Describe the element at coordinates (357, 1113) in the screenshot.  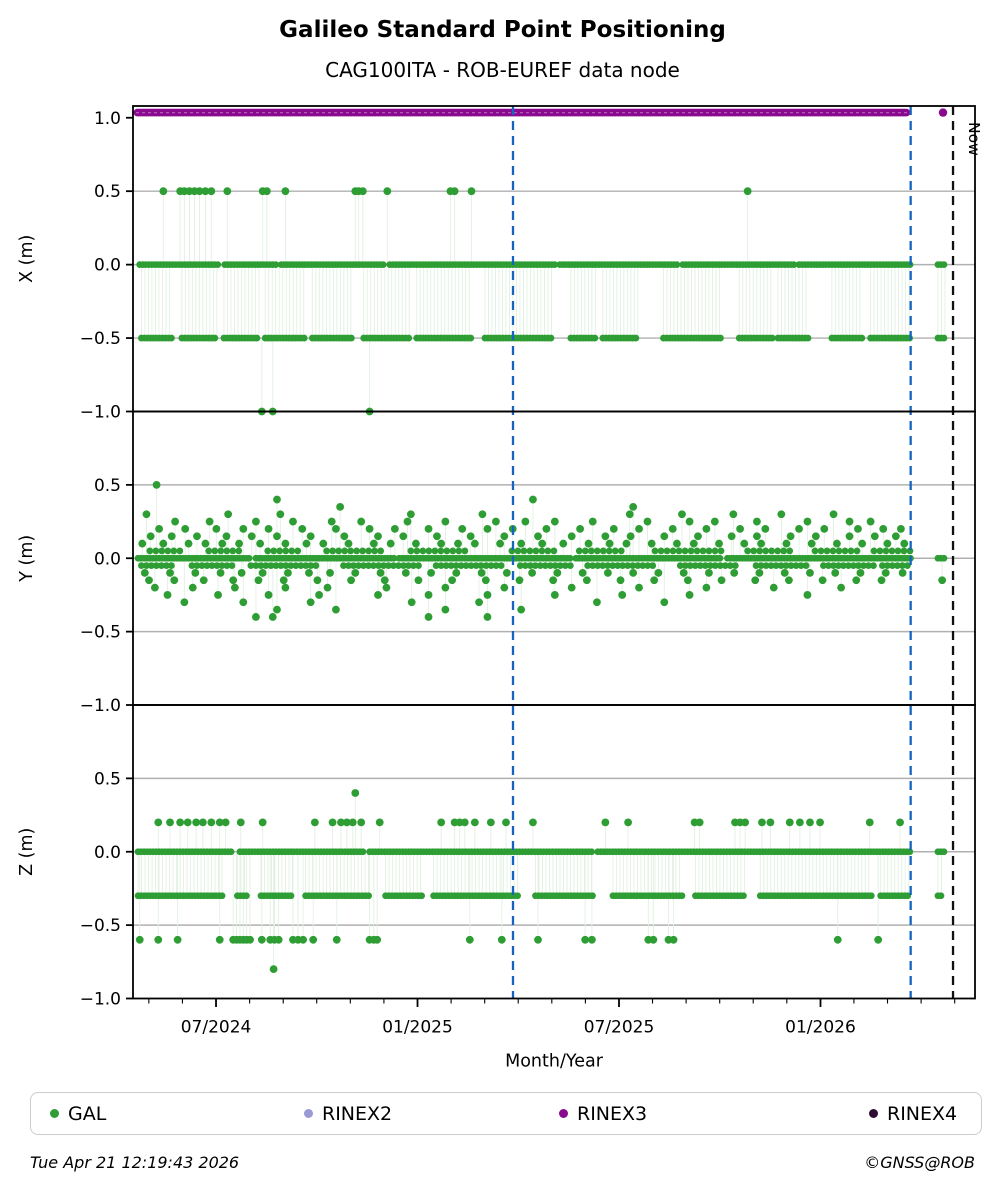
I see `legend-label: RINEX2` at that location.